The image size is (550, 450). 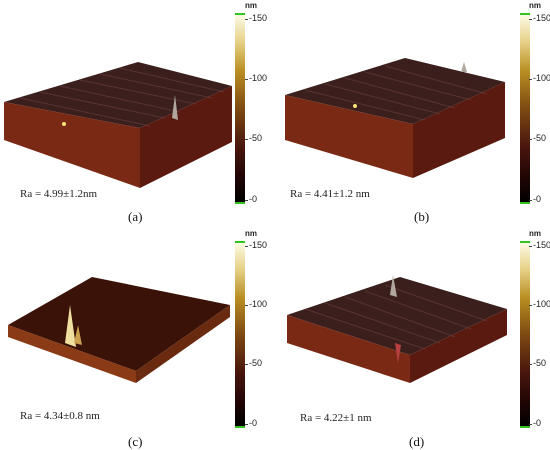 What do you see at coordinates (119, 330) in the screenshot?
I see `afm-surface-c` at bounding box center [119, 330].